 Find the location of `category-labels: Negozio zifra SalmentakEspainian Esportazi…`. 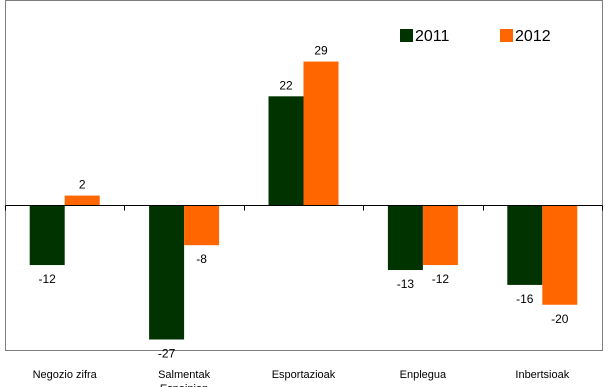

category-labels: Negozio zifra SalmentakEspainian Esportazi… is located at coordinates (301, 378).